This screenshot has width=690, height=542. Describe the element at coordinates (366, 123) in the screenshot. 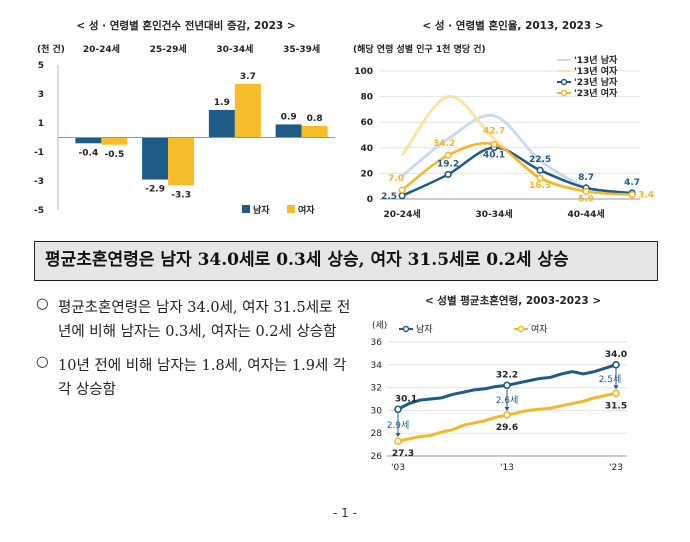

I see `y-tick-label: 60` at that location.